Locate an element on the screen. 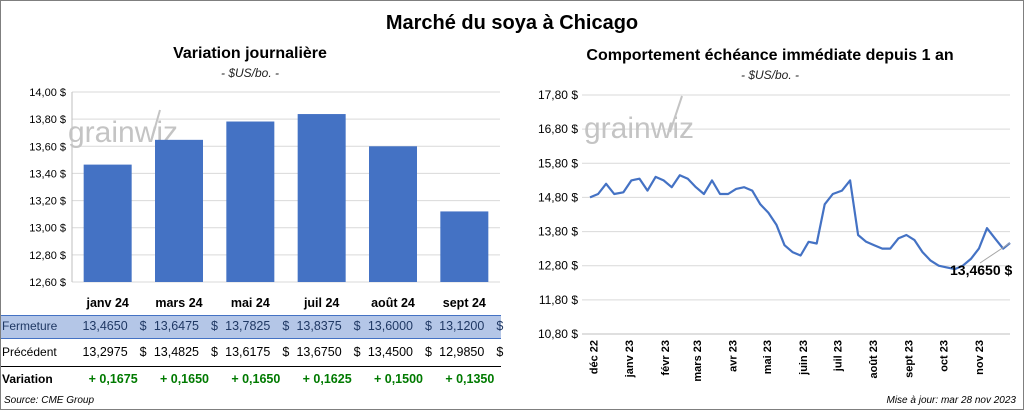  bar-y-tick-label: 12,60 $ is located at coordinates (47, 283).